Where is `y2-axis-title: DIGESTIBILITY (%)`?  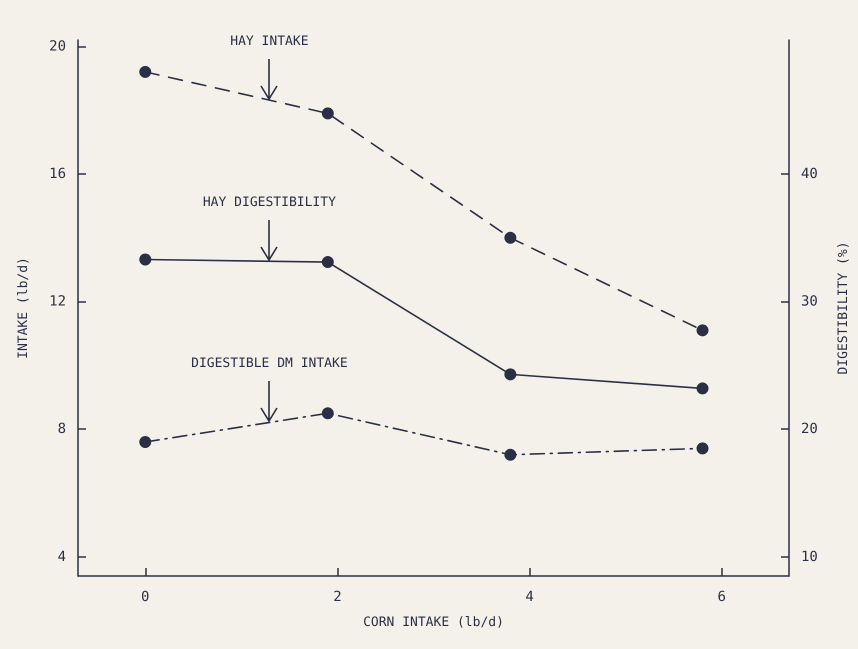
y2-axis-title: DIGESTIBILITY (%) is located at coordinates (843, 308).